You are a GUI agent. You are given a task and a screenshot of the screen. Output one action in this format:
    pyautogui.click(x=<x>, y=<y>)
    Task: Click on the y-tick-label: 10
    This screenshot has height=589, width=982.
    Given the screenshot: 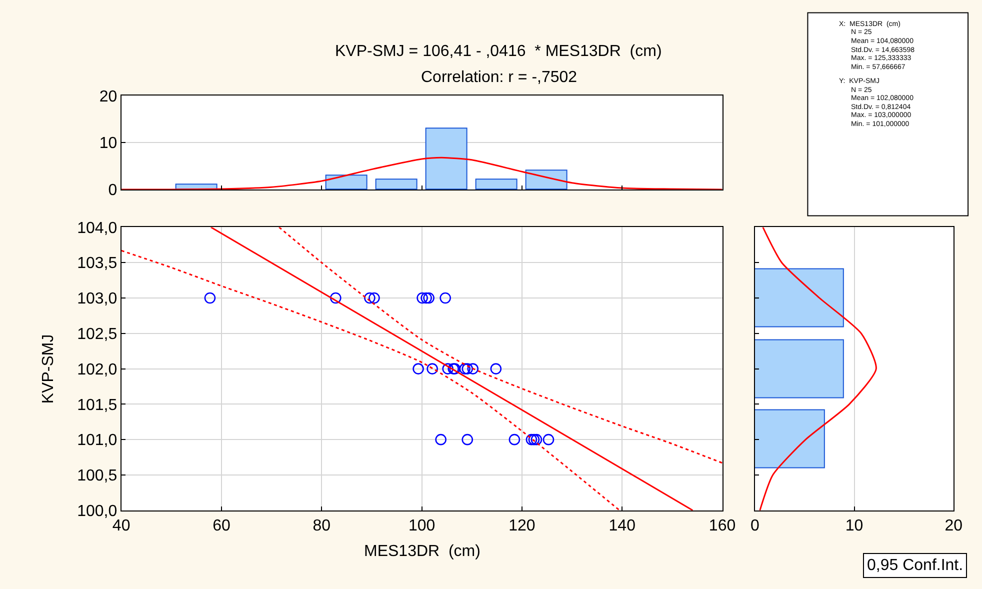 What is the action you would take?
    pyautogui.click(x=108, y=143)
    